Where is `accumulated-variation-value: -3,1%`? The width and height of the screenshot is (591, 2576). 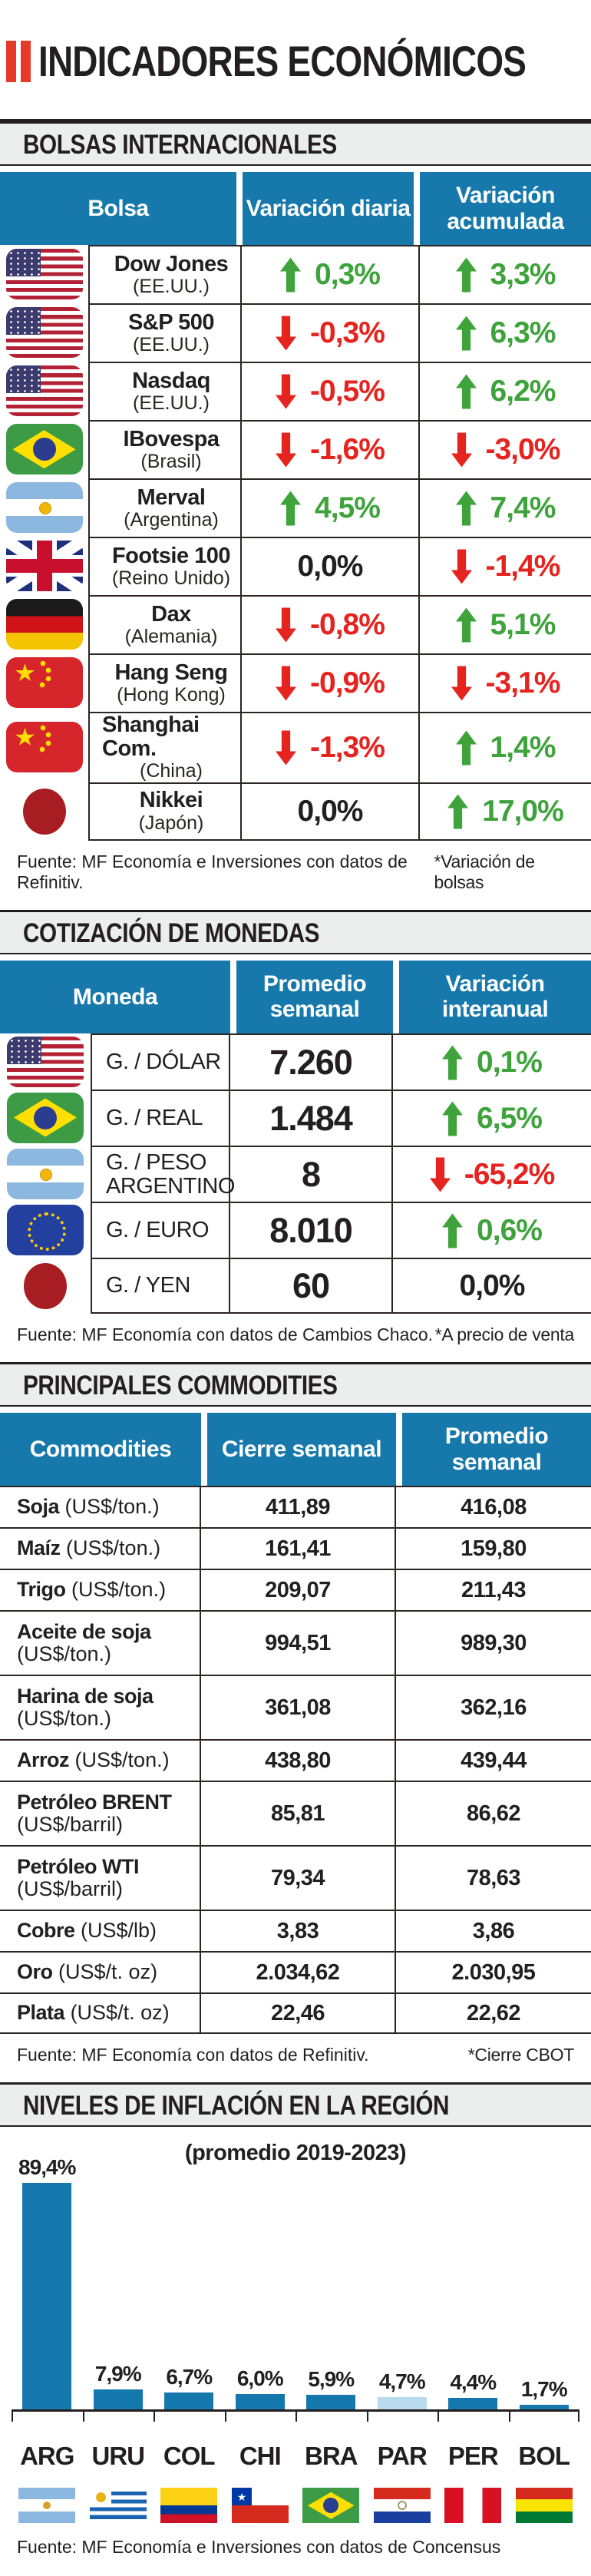
accumulated-variation-value: -3,1% is located at coordinates (523, 683).